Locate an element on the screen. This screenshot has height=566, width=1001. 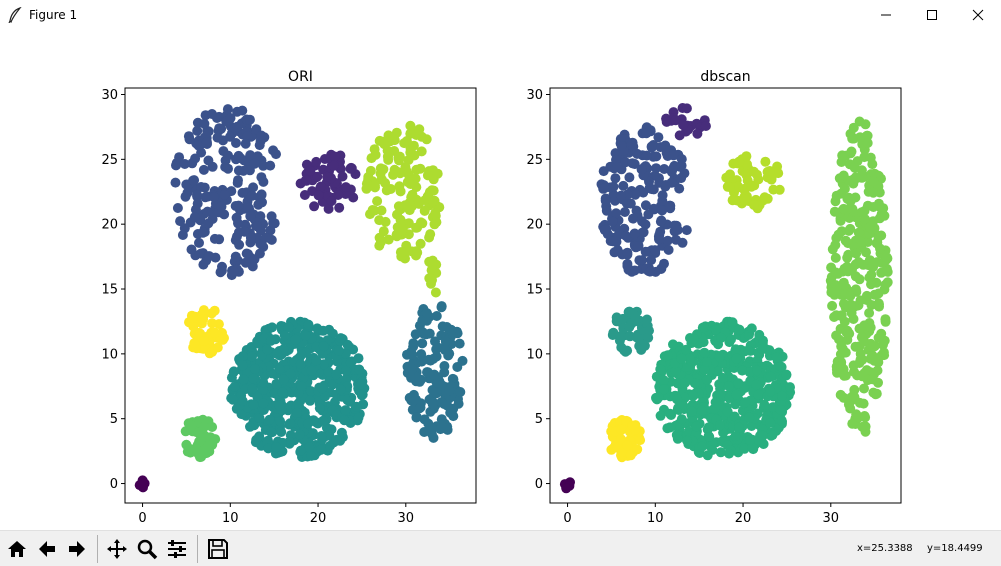
minimize-button is located at coordinates (886, 15).